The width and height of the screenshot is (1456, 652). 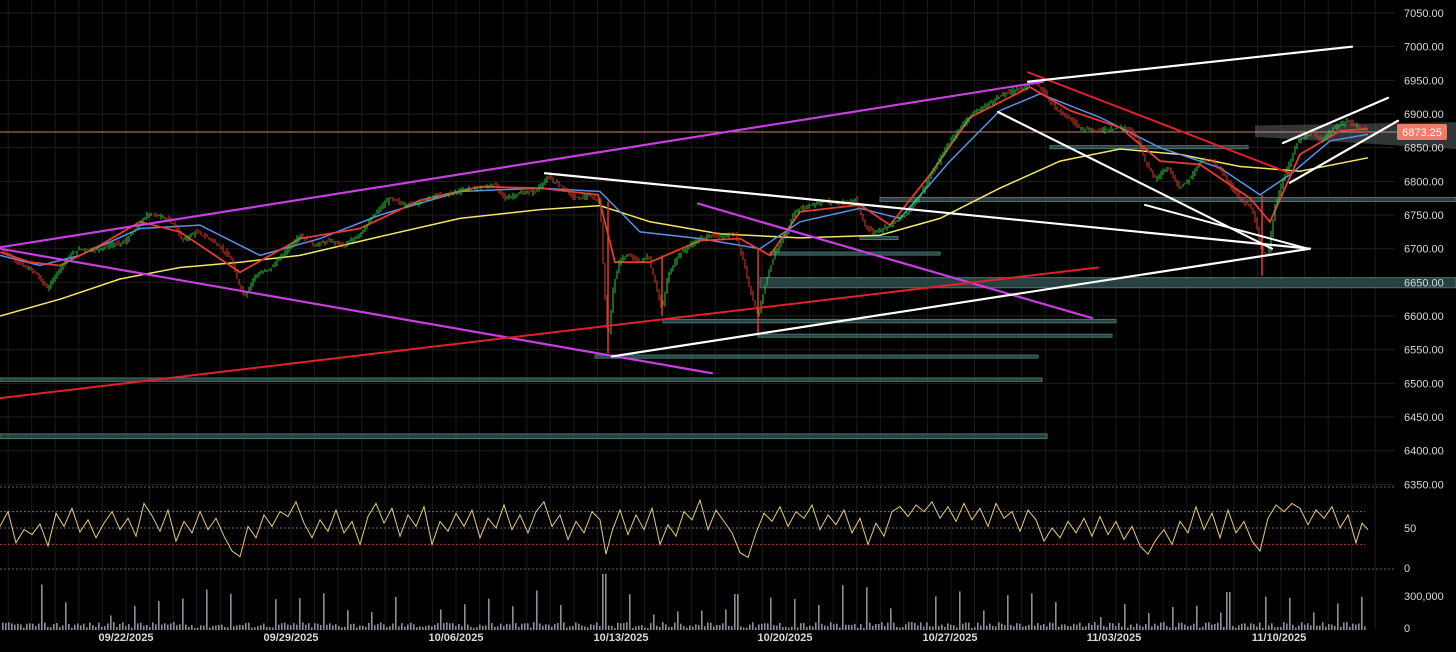 What do you see at coordinates (125, 638) in the screenshot?
I see `date-tick-label: 09/22/2025` at bounding box center [125, 638].